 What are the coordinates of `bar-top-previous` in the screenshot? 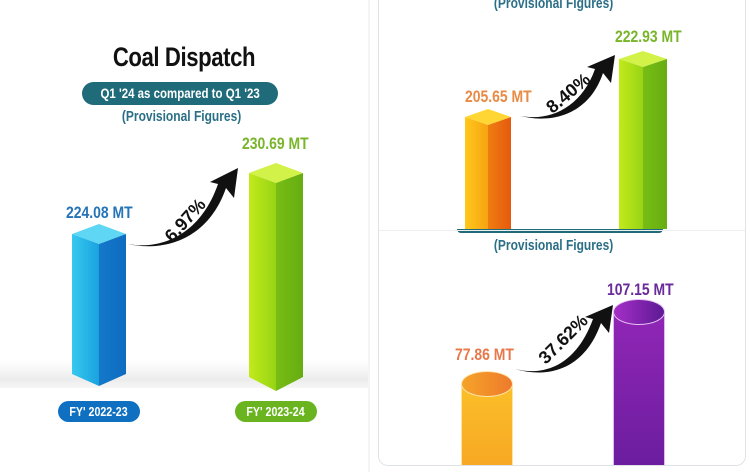 It's located at (488, 169).